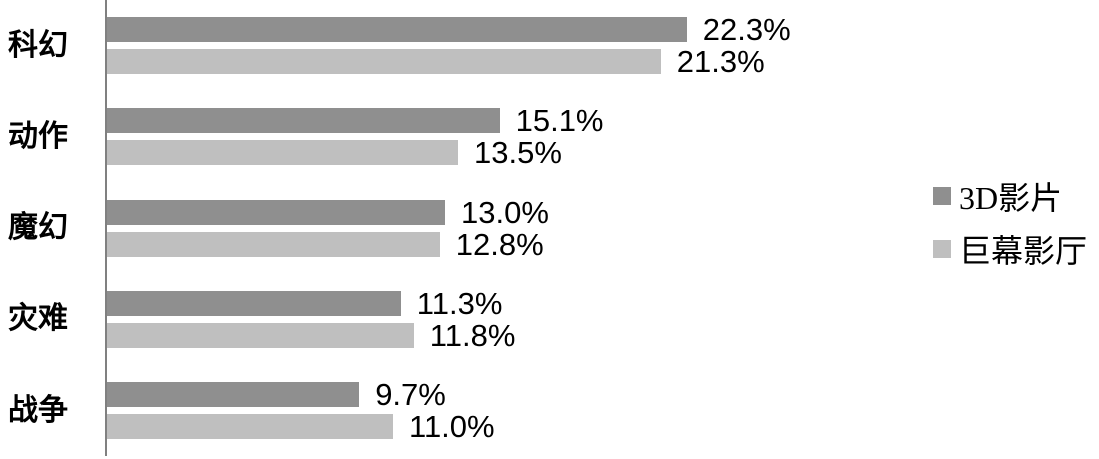 The height and width of the screenshot is (459, 1099). I want to click on legend-item: 3D影片, so click(1010, 197).